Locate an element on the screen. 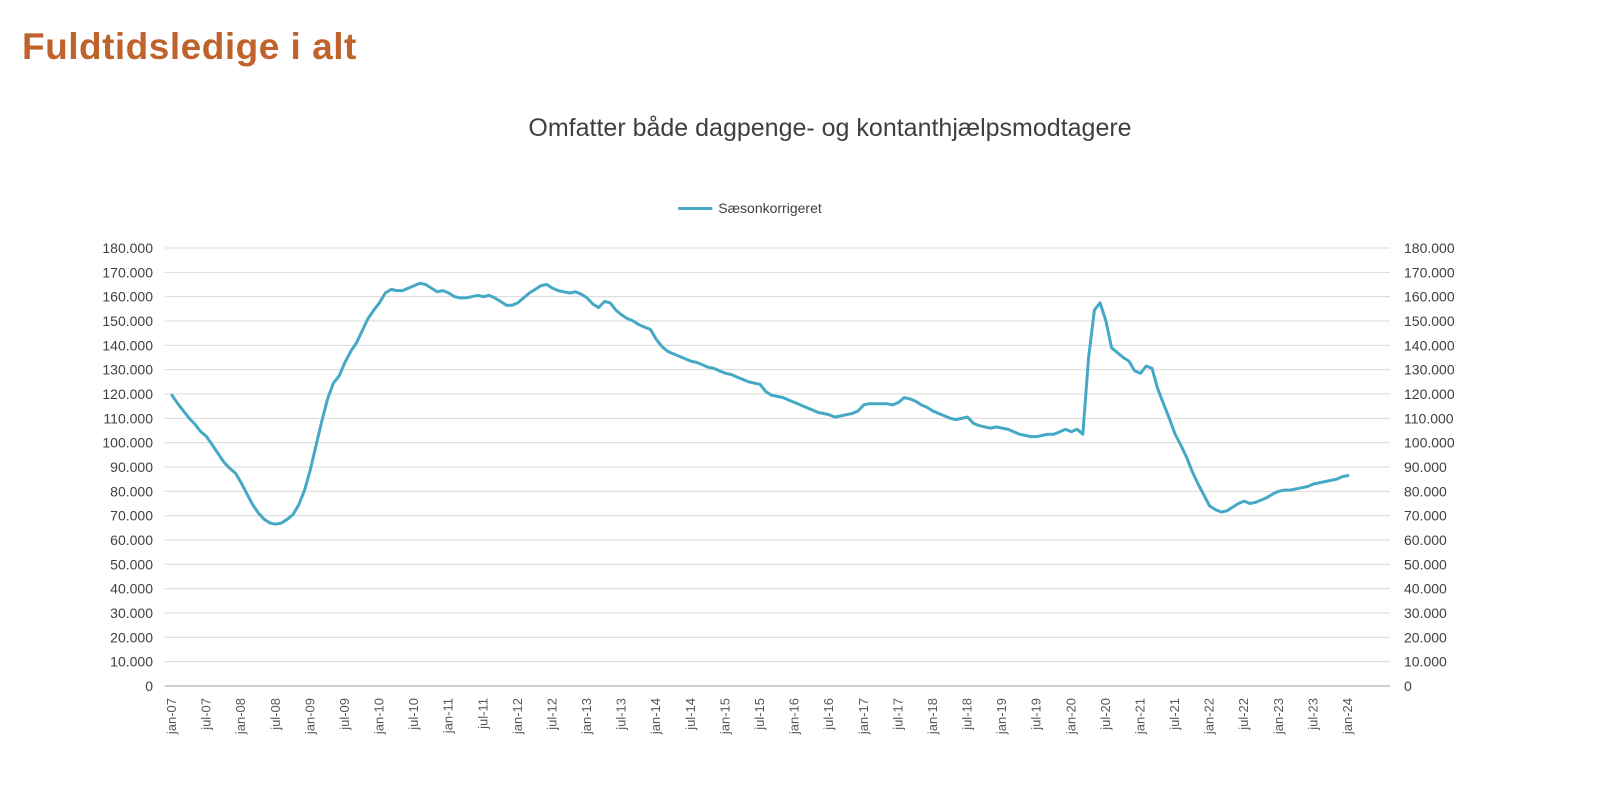 This screenshot has height=800, width=1600. x-axis-label: jul-14 is located at coordinates (690, 714).